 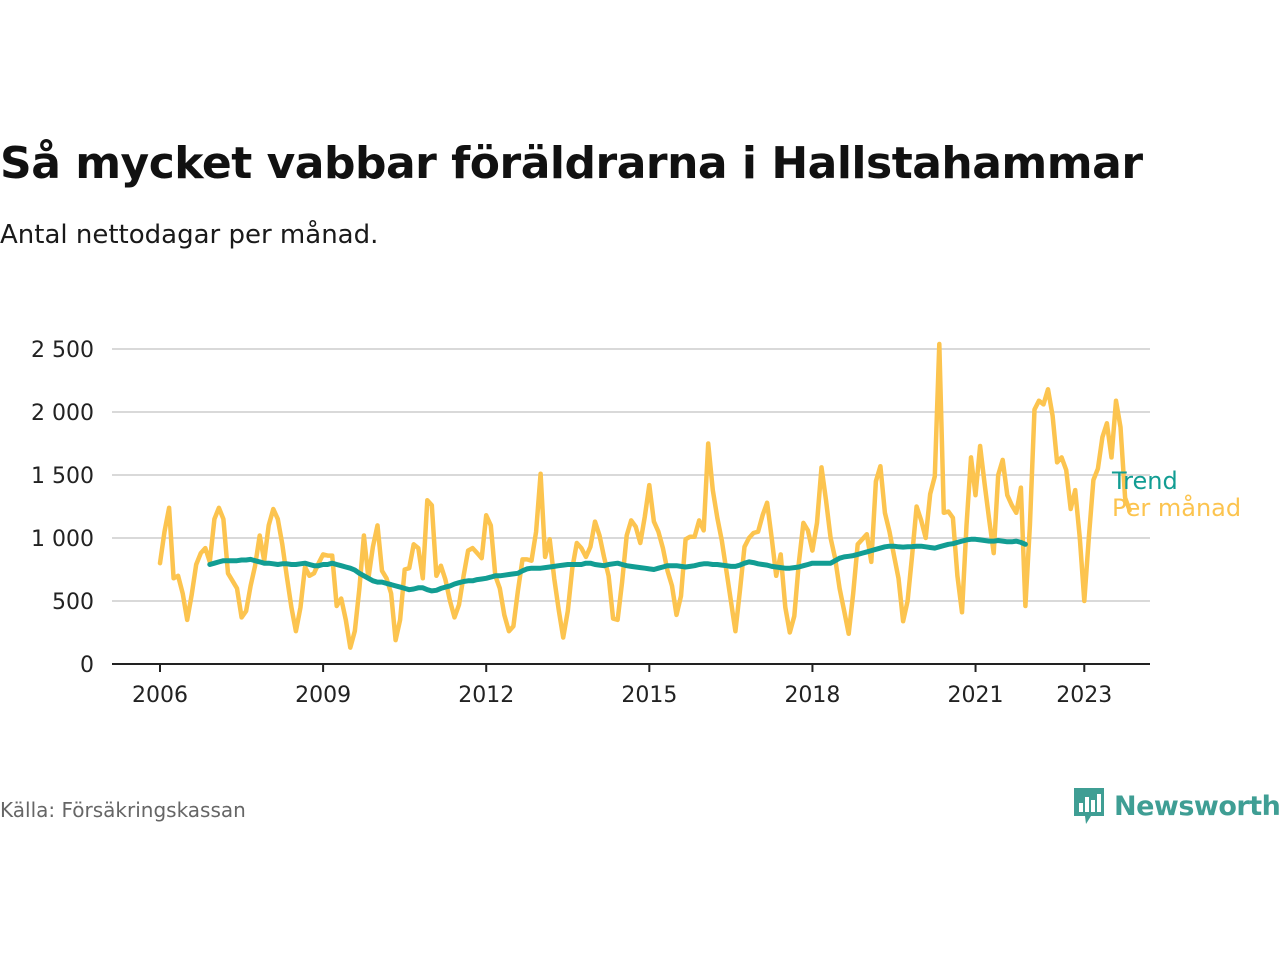 What do you see at coordinates (62, 508) in the screenshot?
I see `y-axis-ticks: 0 500 1 000 1 500 2 000 2 500` at bounding box center [62, 508].